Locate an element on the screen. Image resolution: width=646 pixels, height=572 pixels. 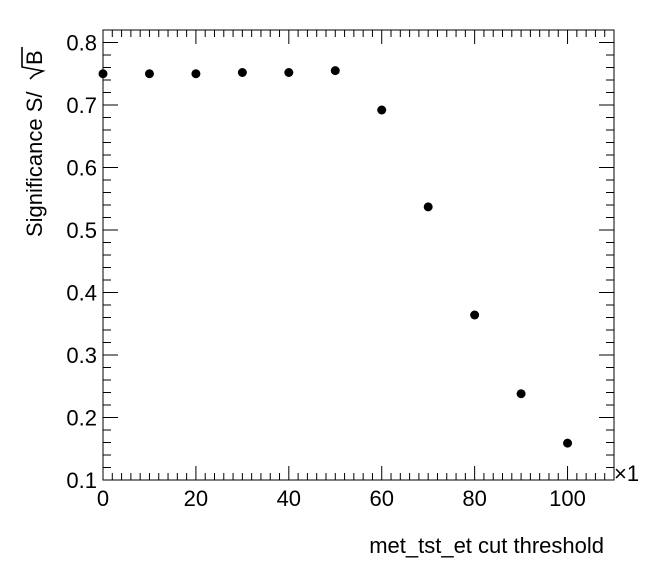
x-tick-label: 0 is located at coordinates (103, 498).